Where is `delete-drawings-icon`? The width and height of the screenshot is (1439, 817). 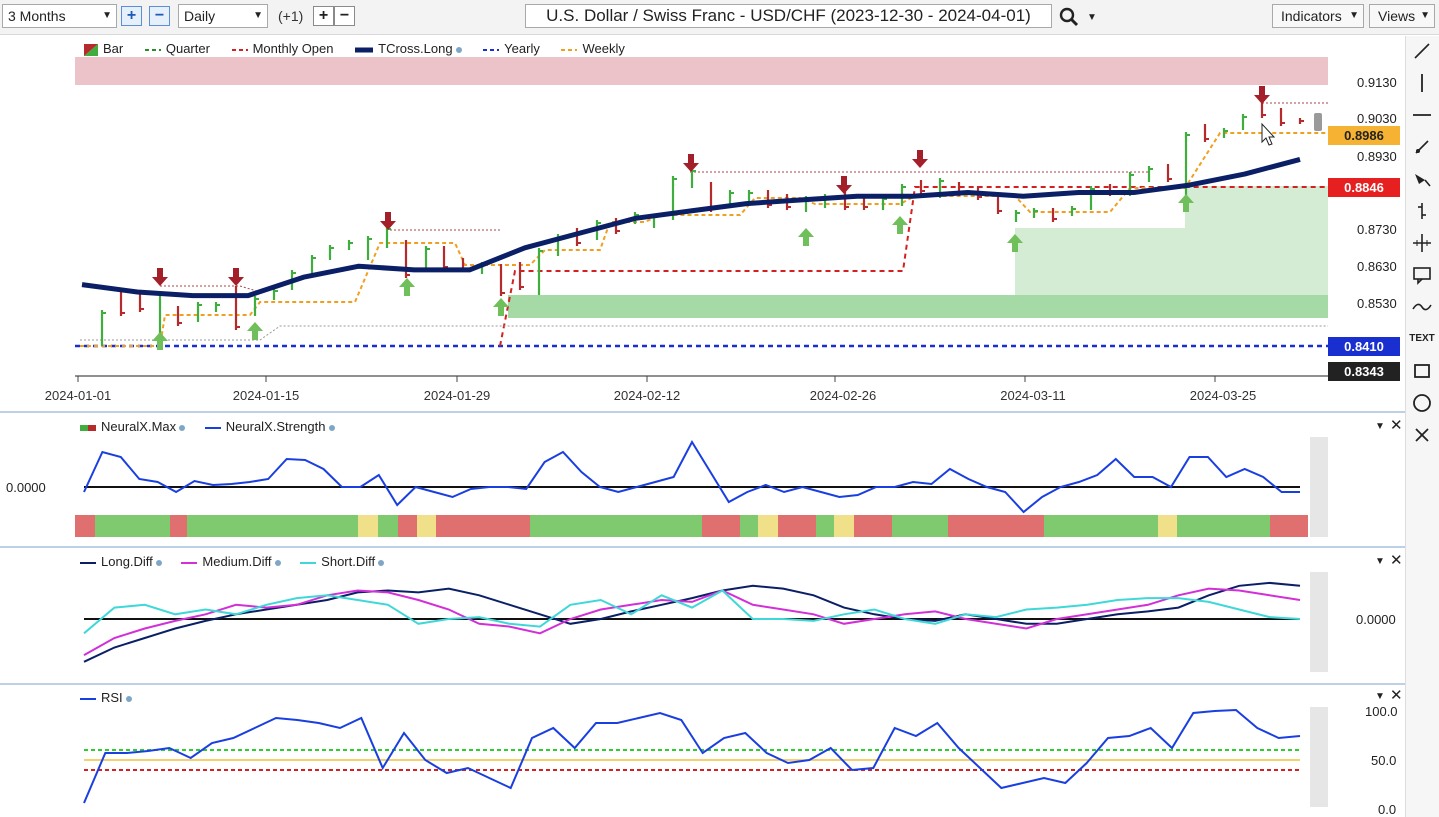 delete-drawings-icon is located at coordinates (1422, 435).